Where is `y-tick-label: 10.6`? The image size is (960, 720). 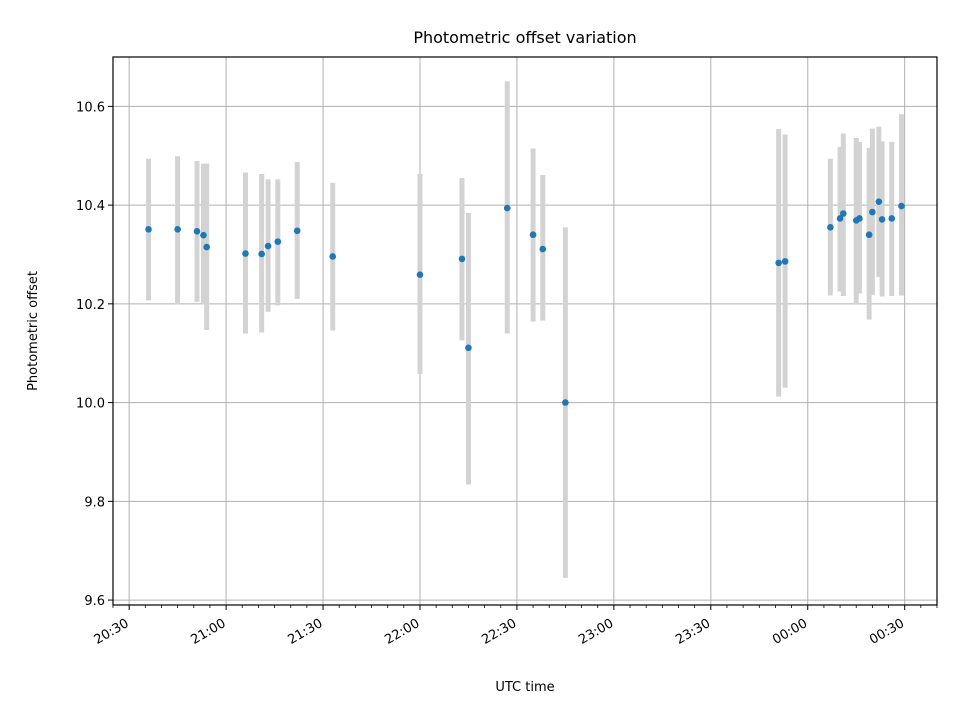
y-tick-label: 10.6 is located at coordinates (90, 107).